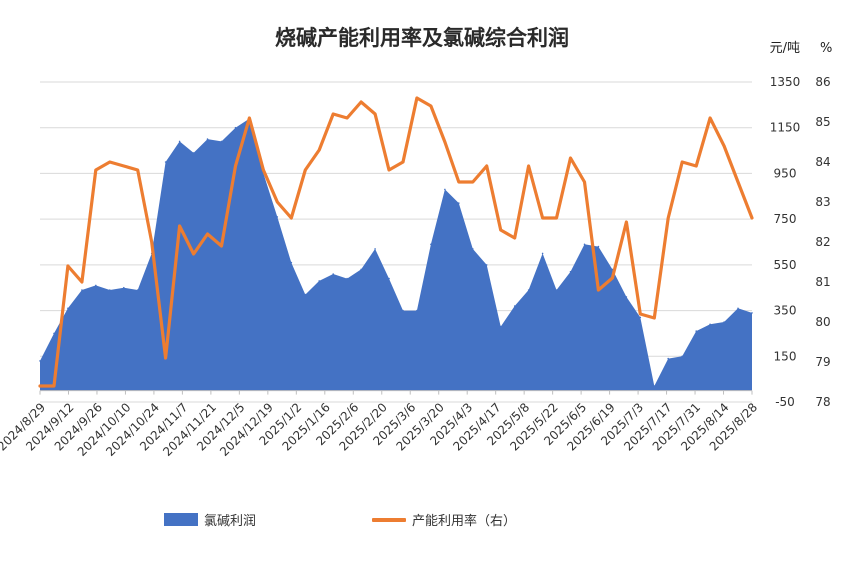 The image size is (844, 562). Describe the element at coordinates (822, 202) in the screenshot. I see `right-tick-label: 83` at that location.